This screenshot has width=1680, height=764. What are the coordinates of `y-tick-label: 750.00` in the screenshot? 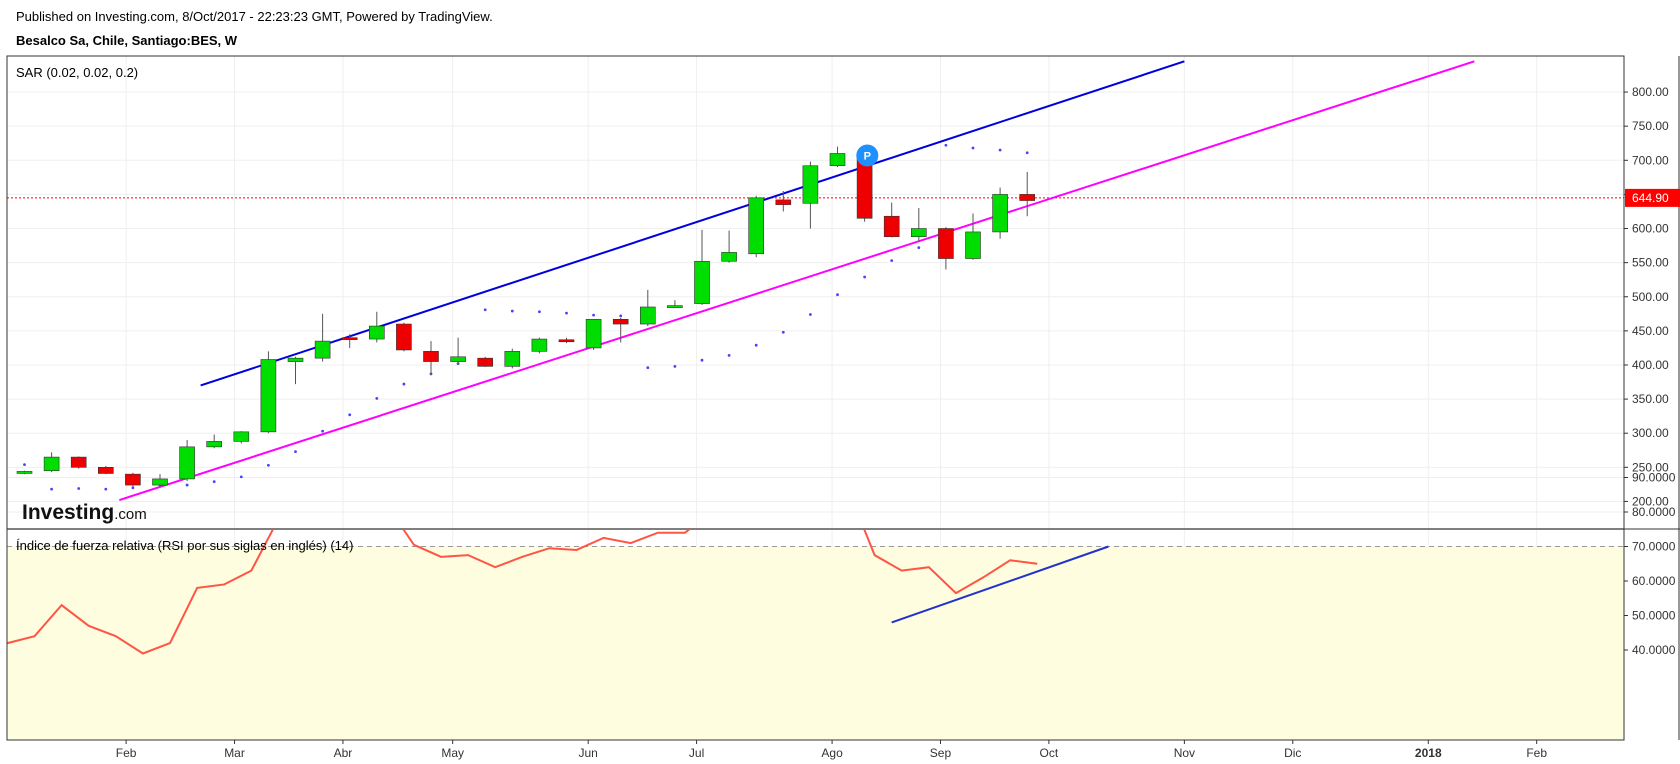 It's located at (1650, 126).